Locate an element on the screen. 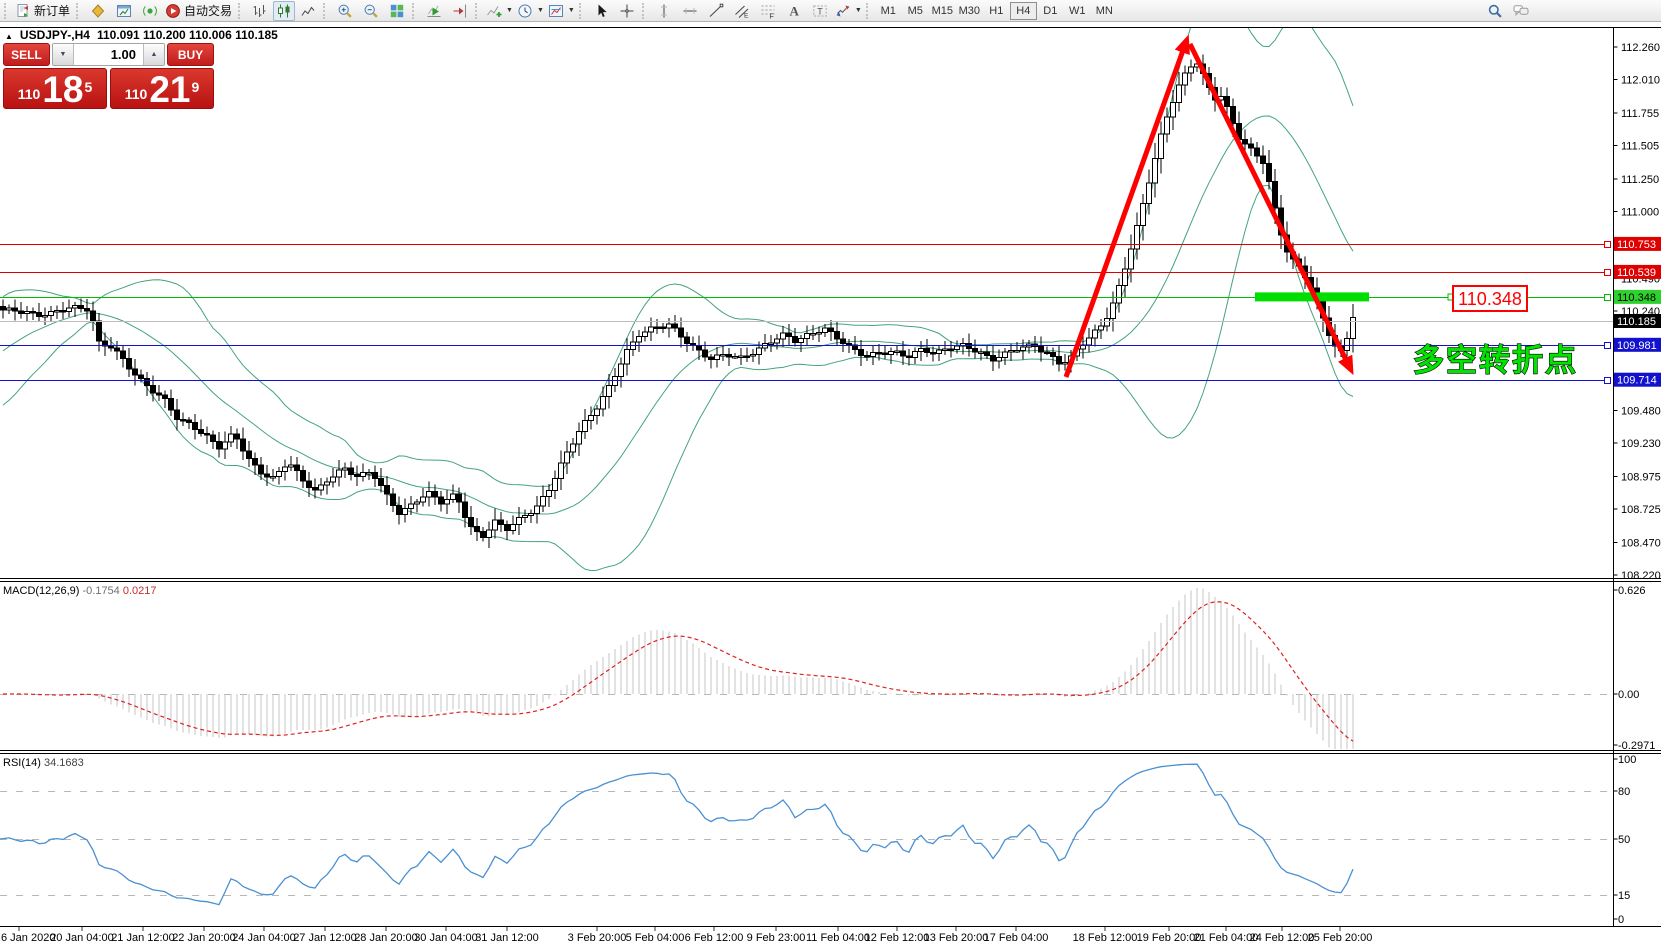 Image resolution: width=1661 pixels, height=946 pixels. line-chart-icon is located at coordinates (308, 11).